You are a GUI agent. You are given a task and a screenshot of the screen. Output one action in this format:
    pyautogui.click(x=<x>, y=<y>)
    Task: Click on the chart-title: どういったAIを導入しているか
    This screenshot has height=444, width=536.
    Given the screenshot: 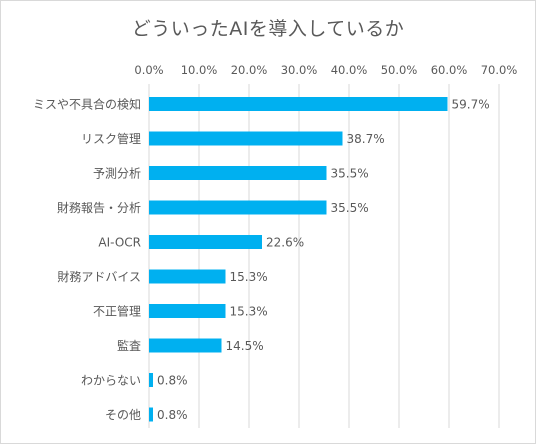 What is the action you would take?
    pyautogui.click(x=268, y=29)
    